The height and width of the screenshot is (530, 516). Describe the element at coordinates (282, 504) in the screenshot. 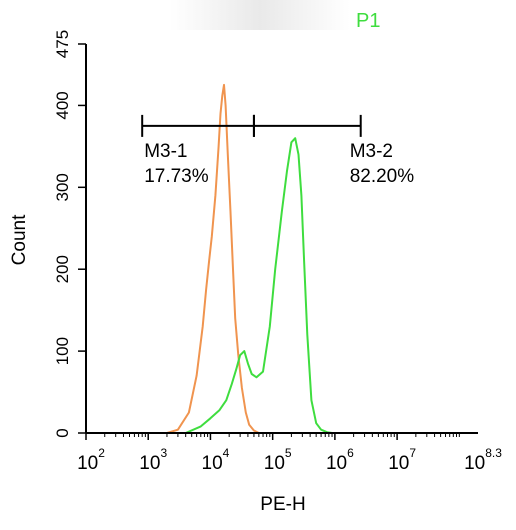

I see `x-axis-label: PE-H` at that location.